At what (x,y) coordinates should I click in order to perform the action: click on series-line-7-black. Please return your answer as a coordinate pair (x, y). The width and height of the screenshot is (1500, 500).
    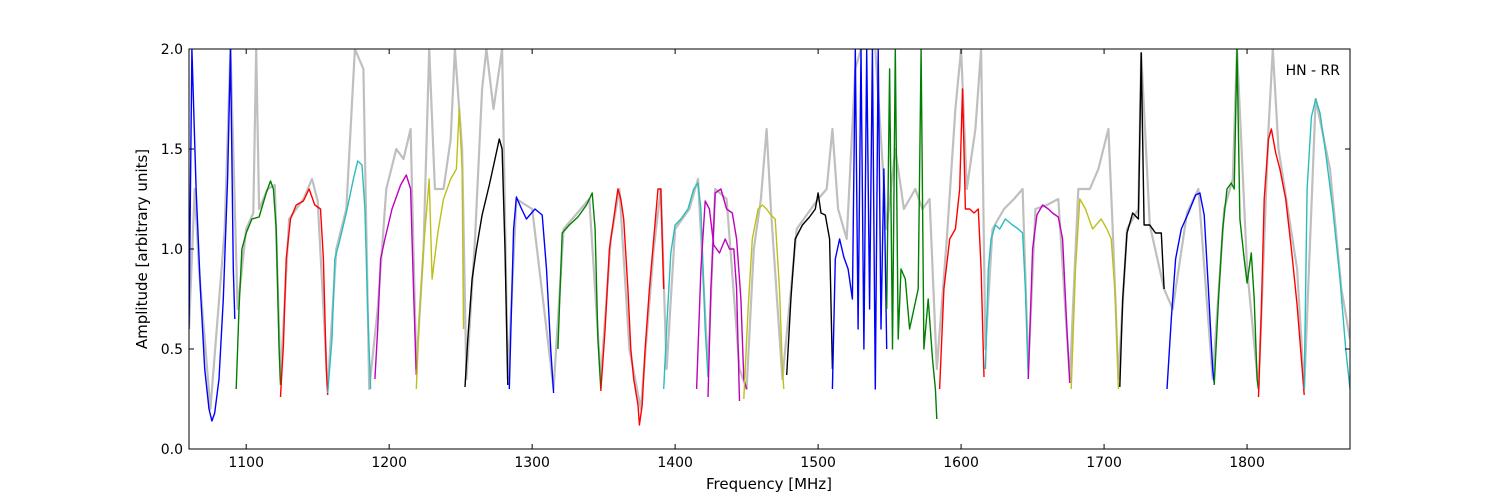
    Looking at the image, I should click on (486, 263).